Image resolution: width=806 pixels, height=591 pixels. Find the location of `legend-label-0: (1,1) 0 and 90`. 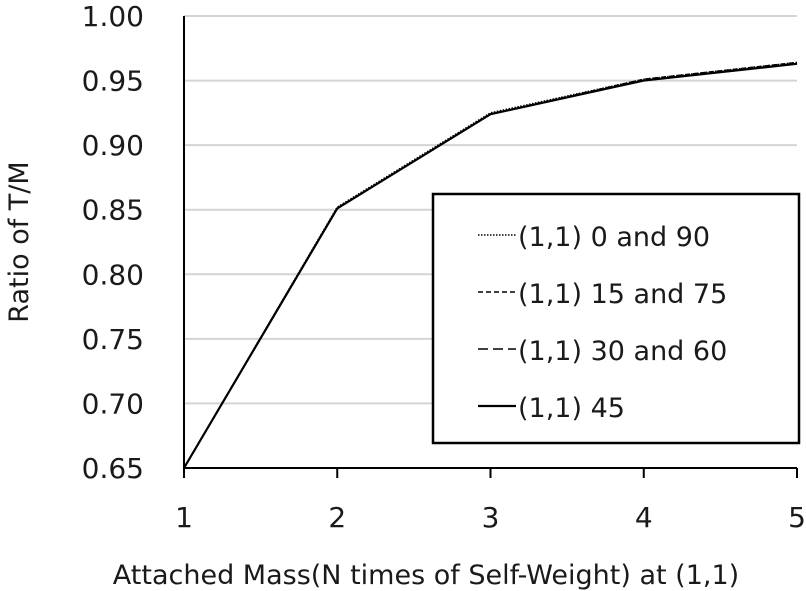

legend-label-0: (1,1) 0 and 90 is located at coordinates (614, 237).